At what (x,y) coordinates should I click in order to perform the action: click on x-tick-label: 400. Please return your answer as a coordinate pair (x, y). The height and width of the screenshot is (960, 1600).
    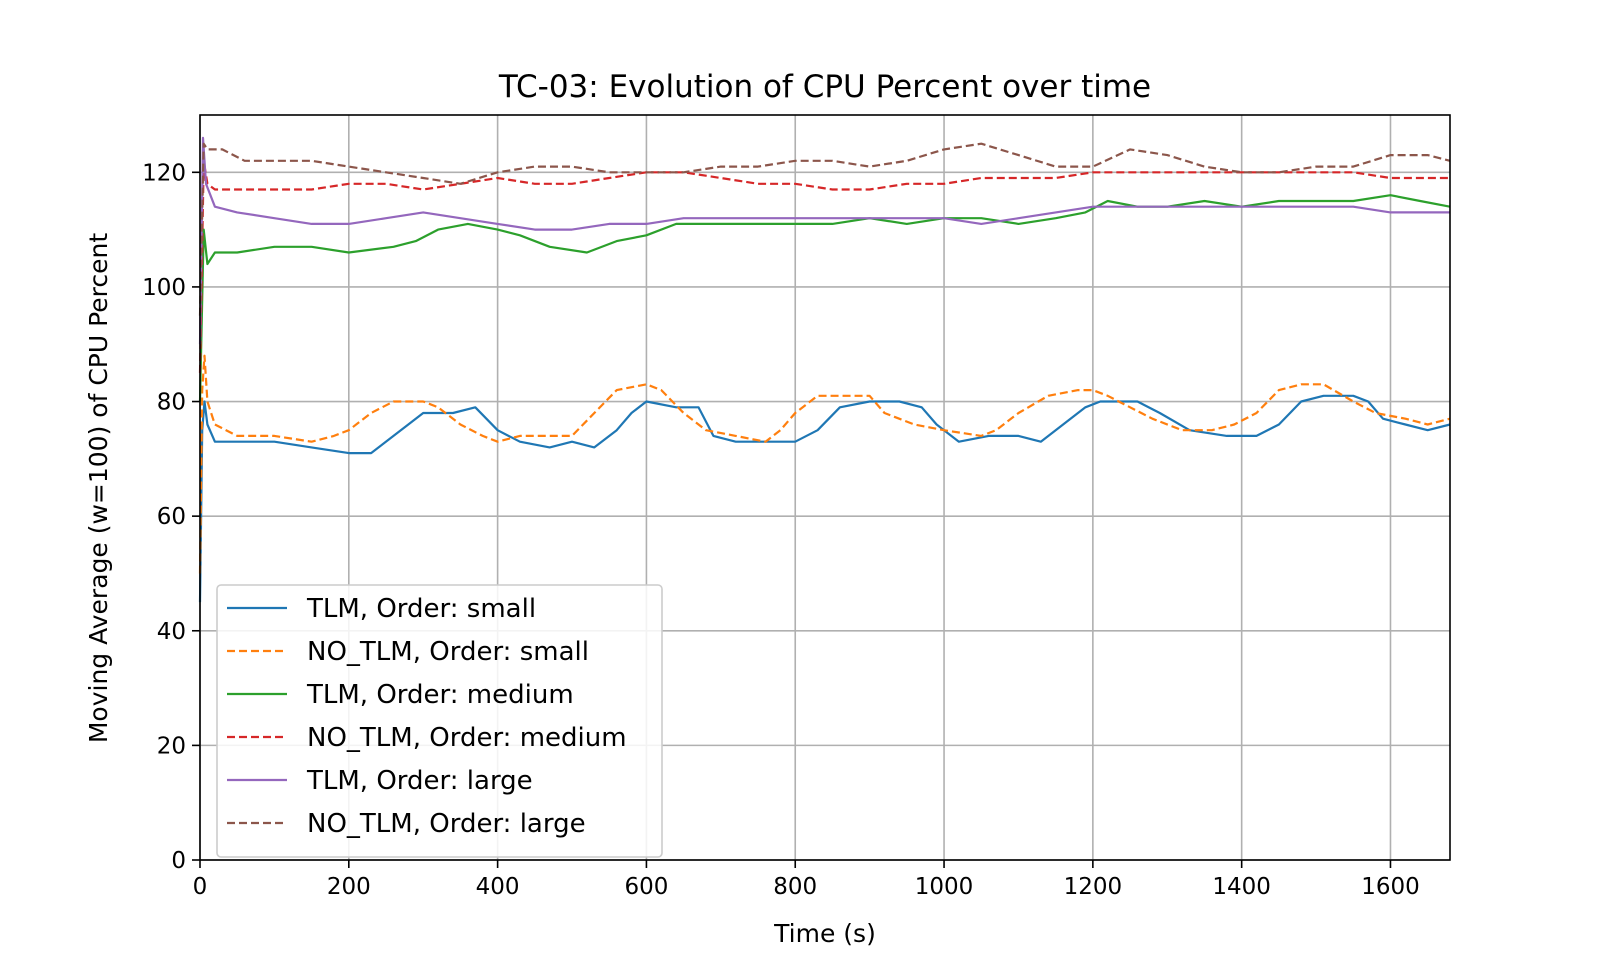
    Looking at the image, I should click on (498, 887).